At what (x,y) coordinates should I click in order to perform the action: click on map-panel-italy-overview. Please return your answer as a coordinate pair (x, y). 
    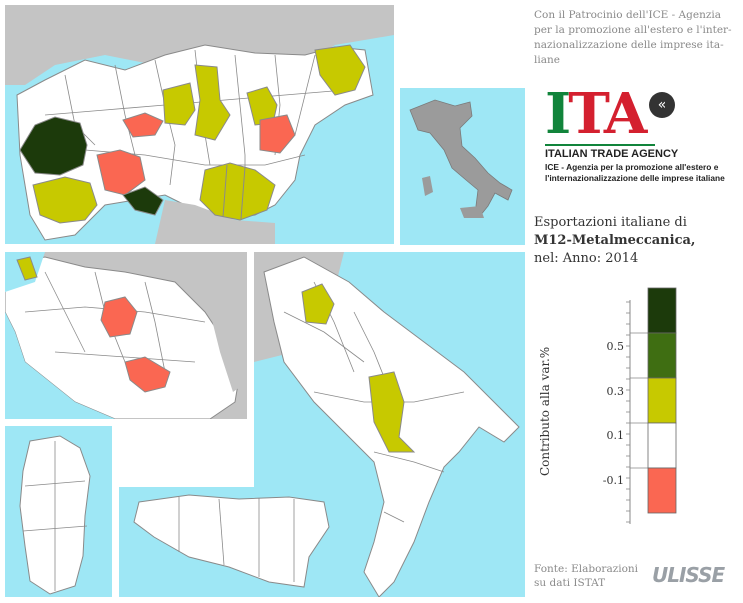
    Looking at the image, I should click on (462, 166).